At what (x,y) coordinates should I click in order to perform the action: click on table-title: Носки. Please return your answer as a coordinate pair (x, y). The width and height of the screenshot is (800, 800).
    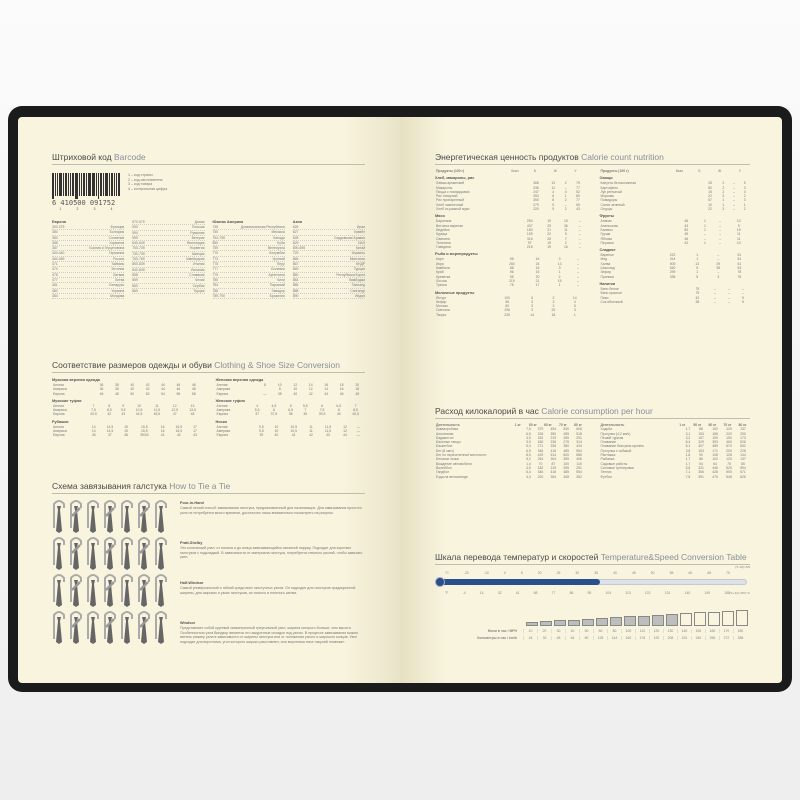
    Looking at the image, I should click on (221, 421).